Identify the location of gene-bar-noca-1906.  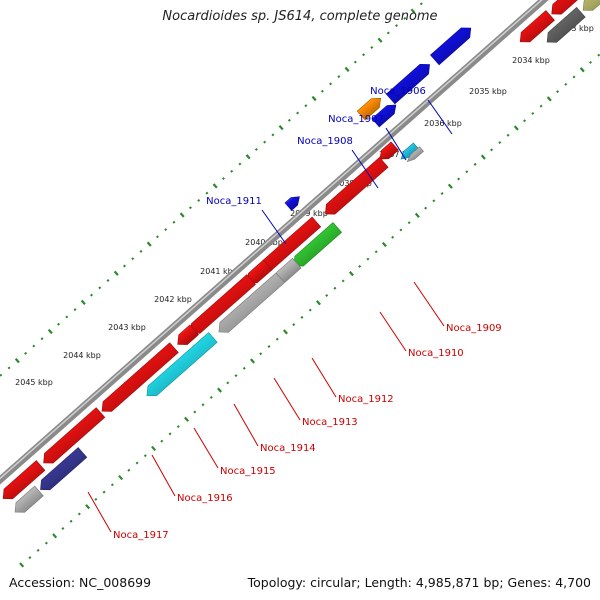
(451, 46).